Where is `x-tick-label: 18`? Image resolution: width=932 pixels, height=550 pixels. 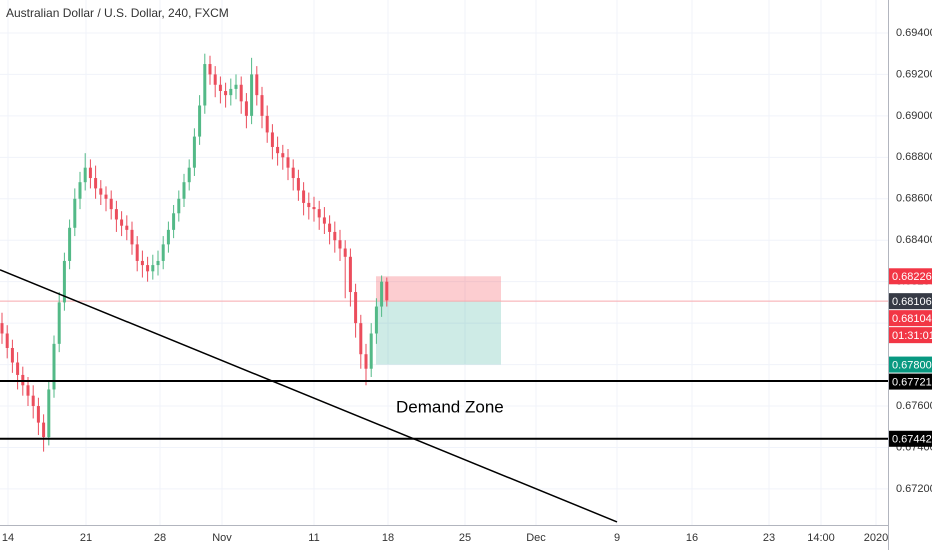
x-tick-label: 18 is located at coordinates (388, 538).